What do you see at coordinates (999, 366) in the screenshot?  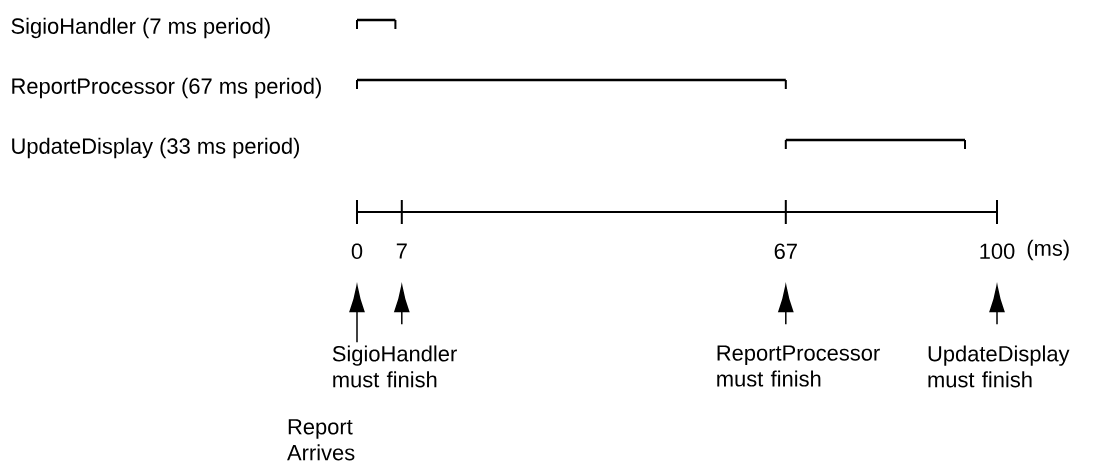 I see `text: UpdateDisplay must finish` at bounding box center [999, 366].